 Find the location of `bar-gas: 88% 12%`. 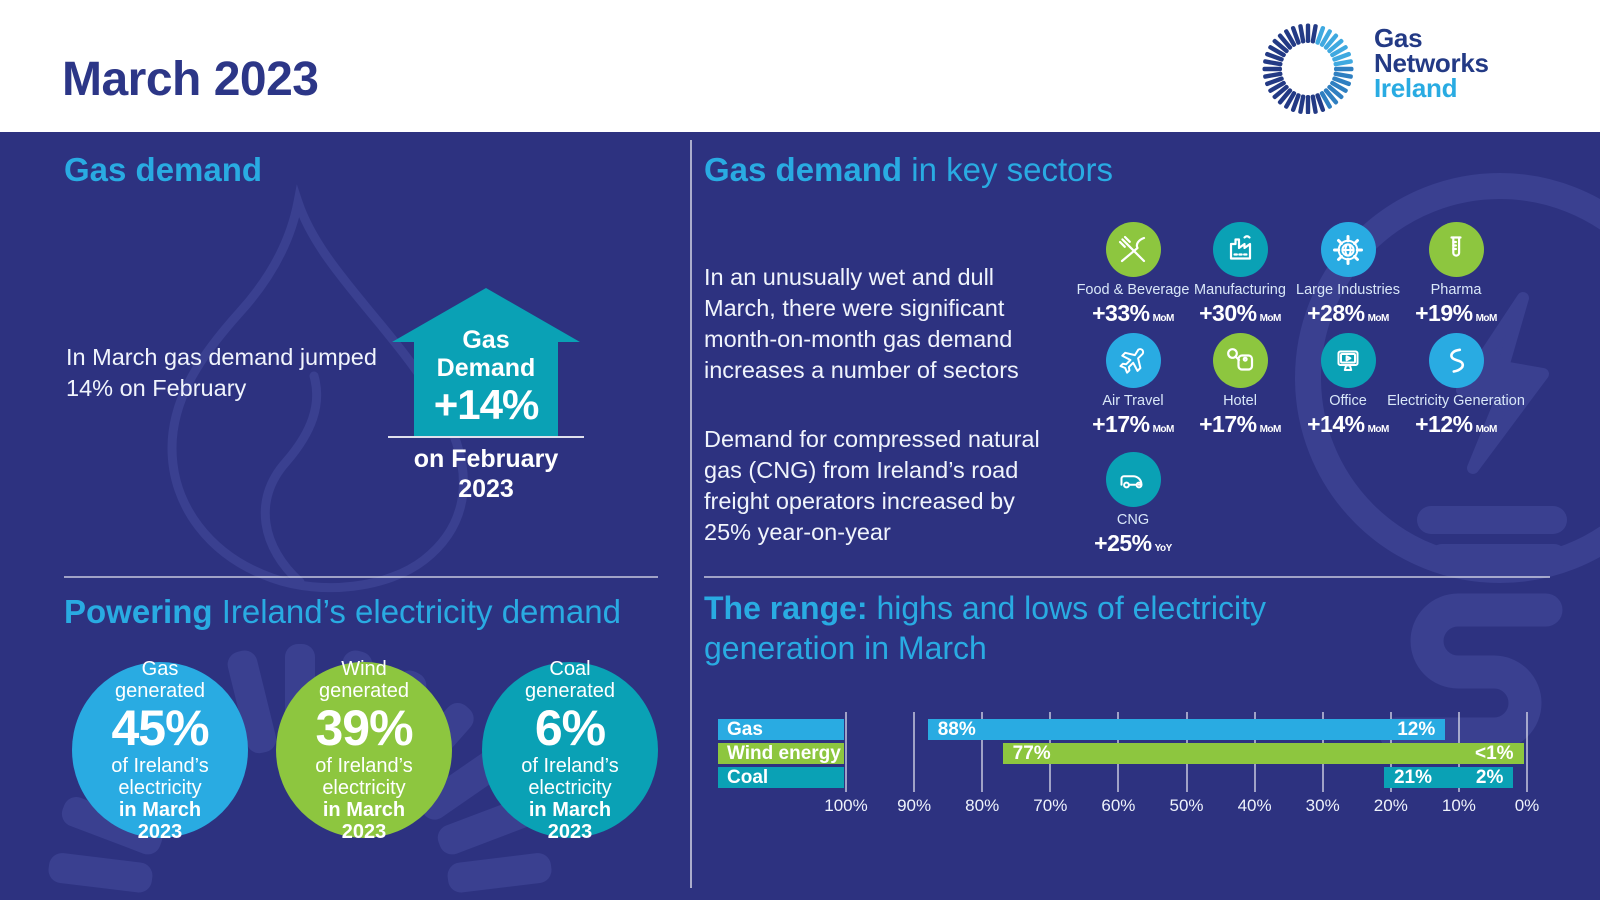

bar-gas: 88% 12% is located at coordinates (1186, 729).